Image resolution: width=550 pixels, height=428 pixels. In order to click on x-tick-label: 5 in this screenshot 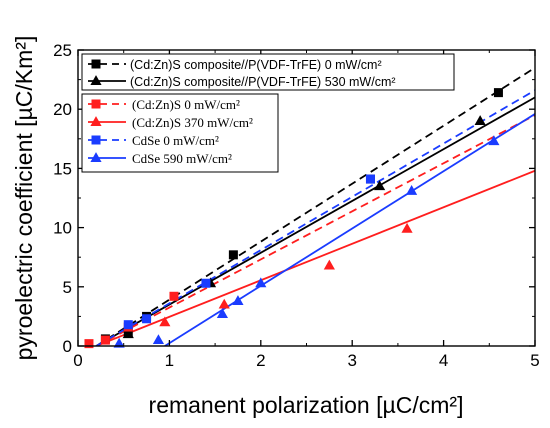, I will do `click(534, 360)`.